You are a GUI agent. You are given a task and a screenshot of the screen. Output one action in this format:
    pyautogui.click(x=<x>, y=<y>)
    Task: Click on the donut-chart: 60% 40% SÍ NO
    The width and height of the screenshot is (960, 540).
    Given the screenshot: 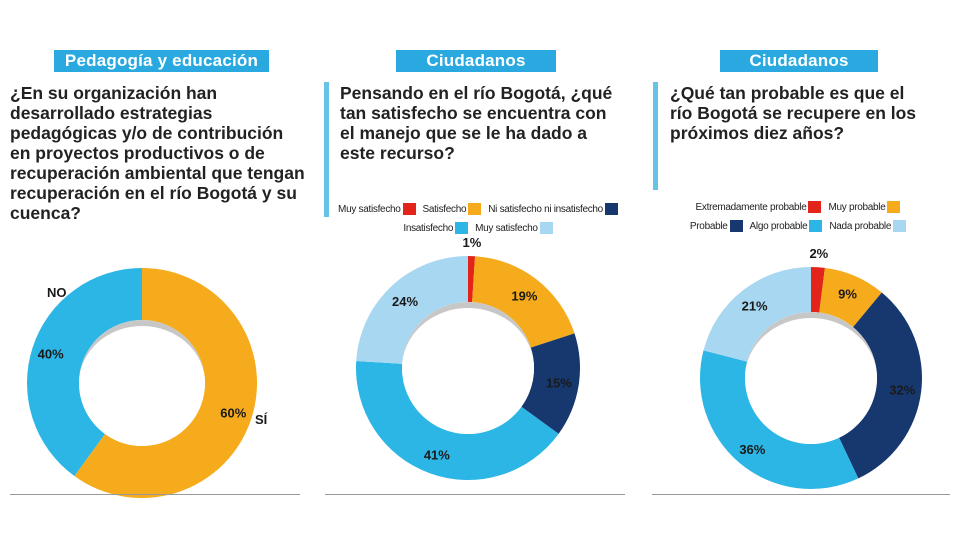 What is the action you would take?
    pyautogui.click(x=147, y=383)
    